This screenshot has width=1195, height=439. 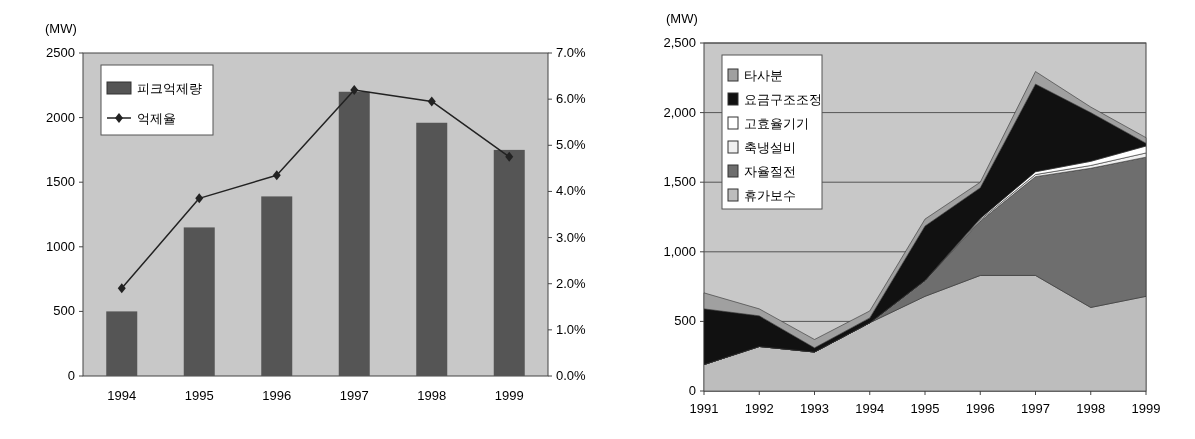 I want to click on legend-label: 축냉설비, so click(x=770, y=147).